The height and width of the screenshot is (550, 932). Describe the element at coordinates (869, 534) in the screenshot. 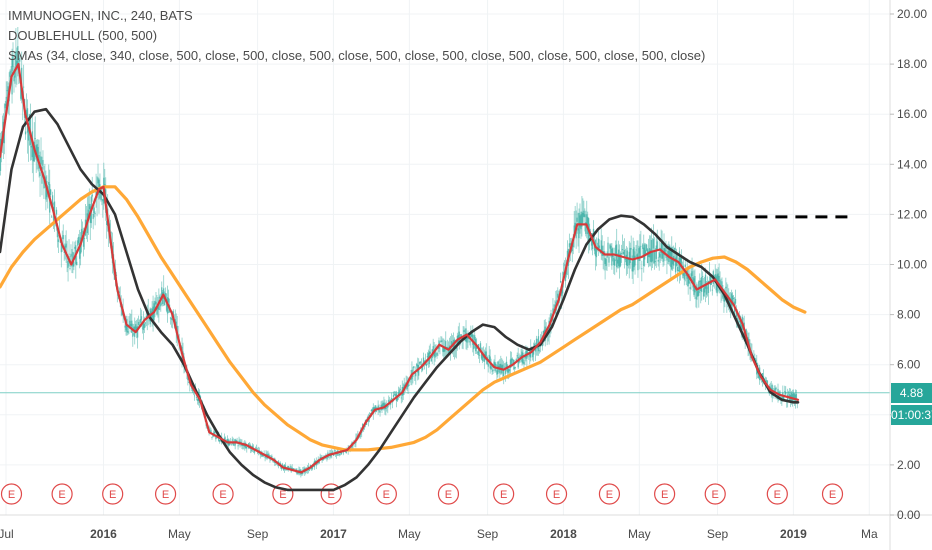

I see `x-tick-label: Ma` at that location.